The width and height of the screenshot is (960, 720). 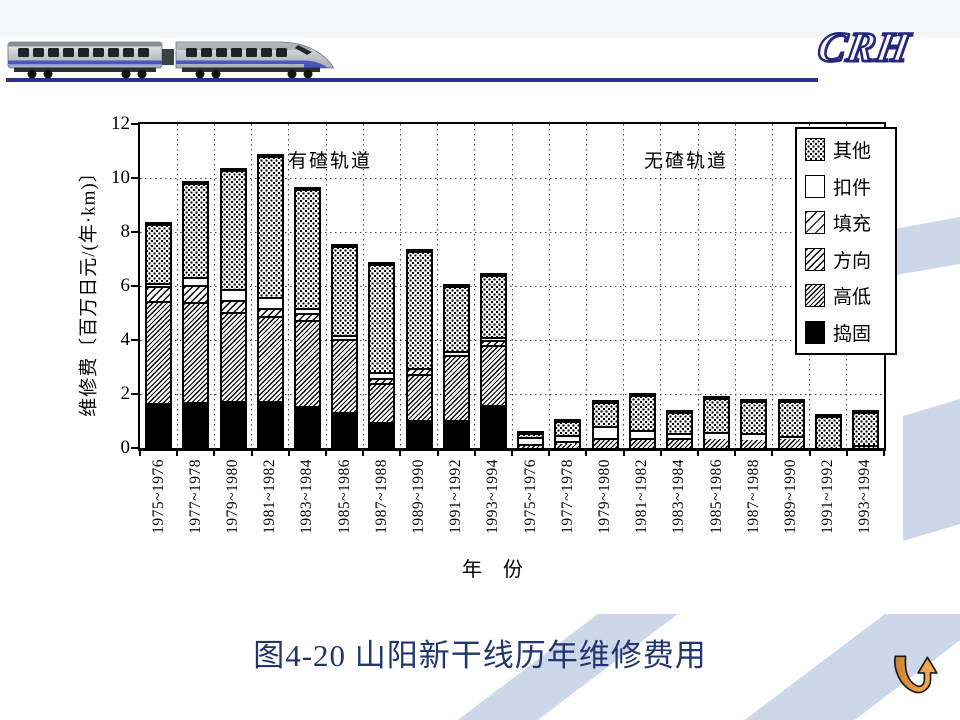 What do you see at coordinates (171, 60) in the screenshot?
I see `train-image` at bounding box center [171, 60].